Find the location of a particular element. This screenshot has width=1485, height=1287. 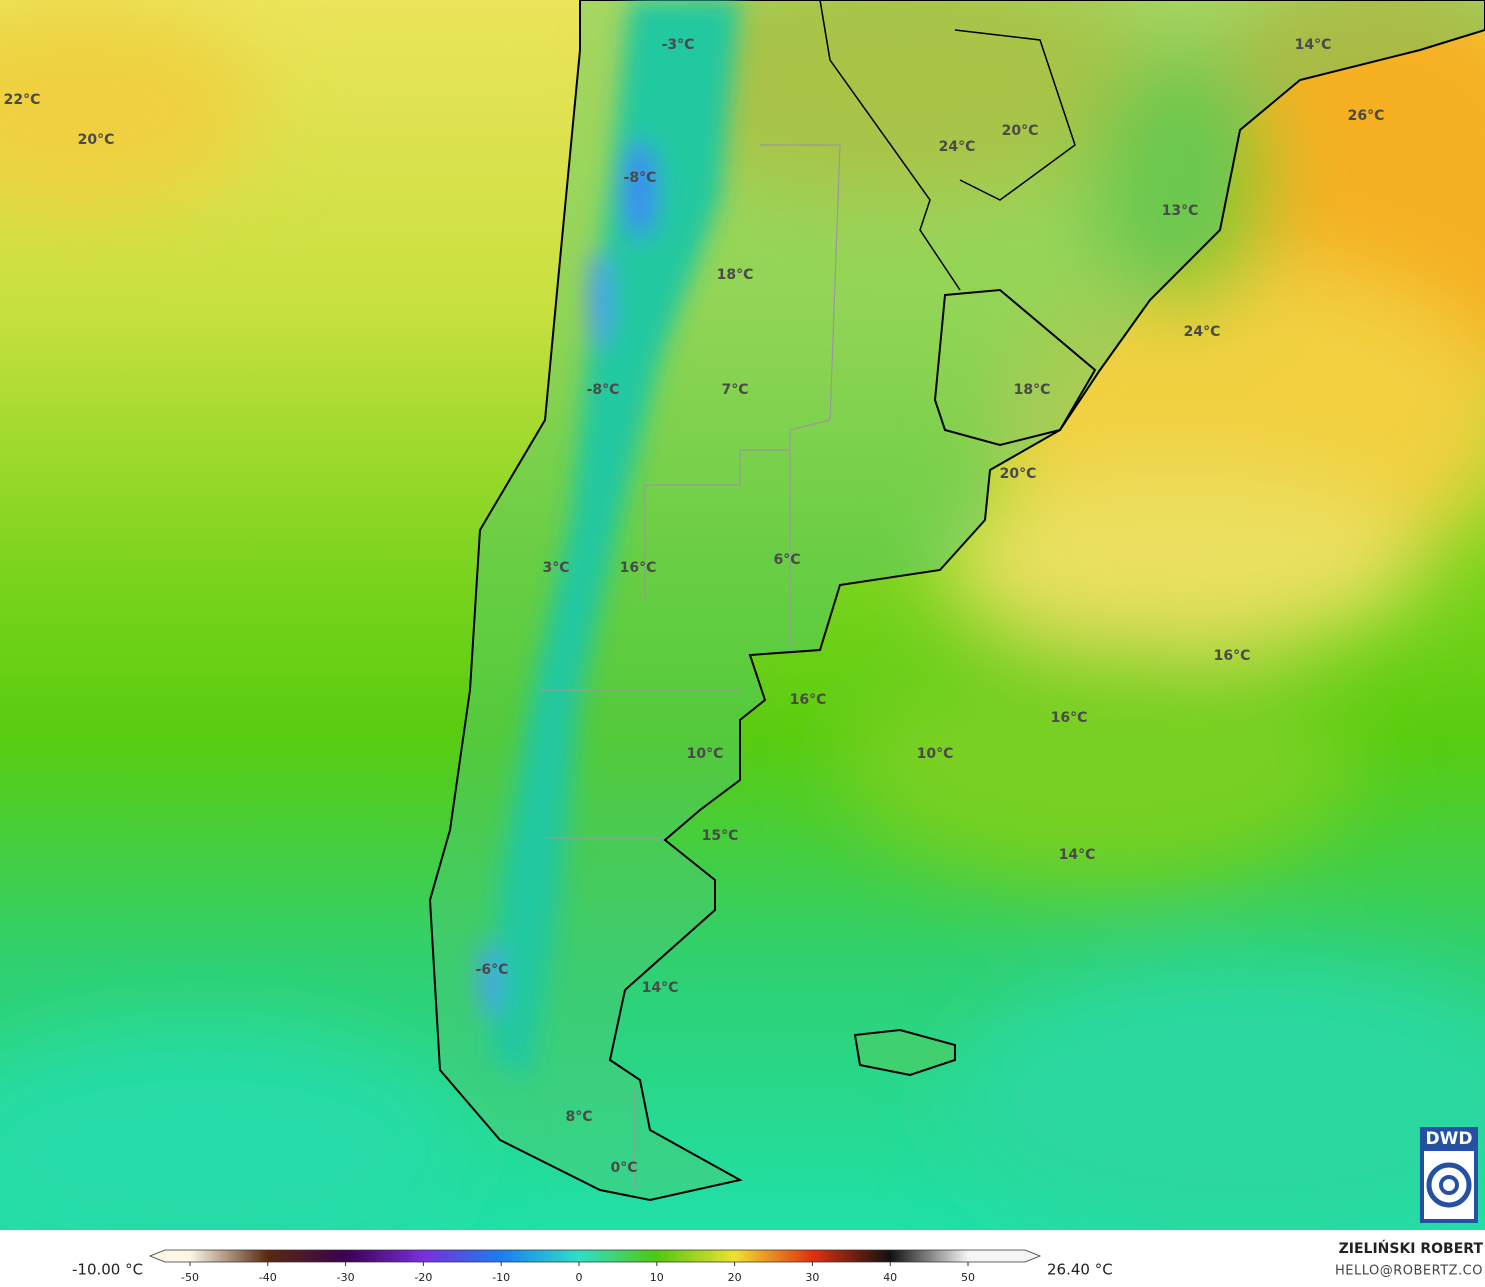

falkland-islands is located at coordinates (904, 1052).